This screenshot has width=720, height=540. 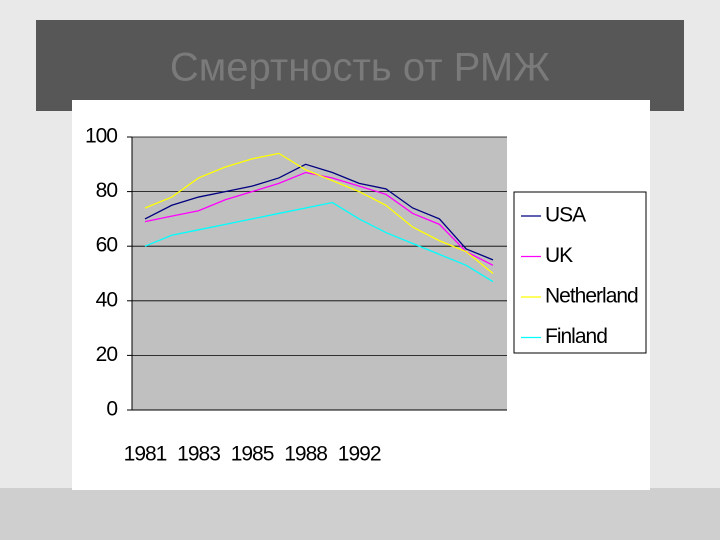 I want to click on y-tick-label: 0, so click(x=111, y=409).